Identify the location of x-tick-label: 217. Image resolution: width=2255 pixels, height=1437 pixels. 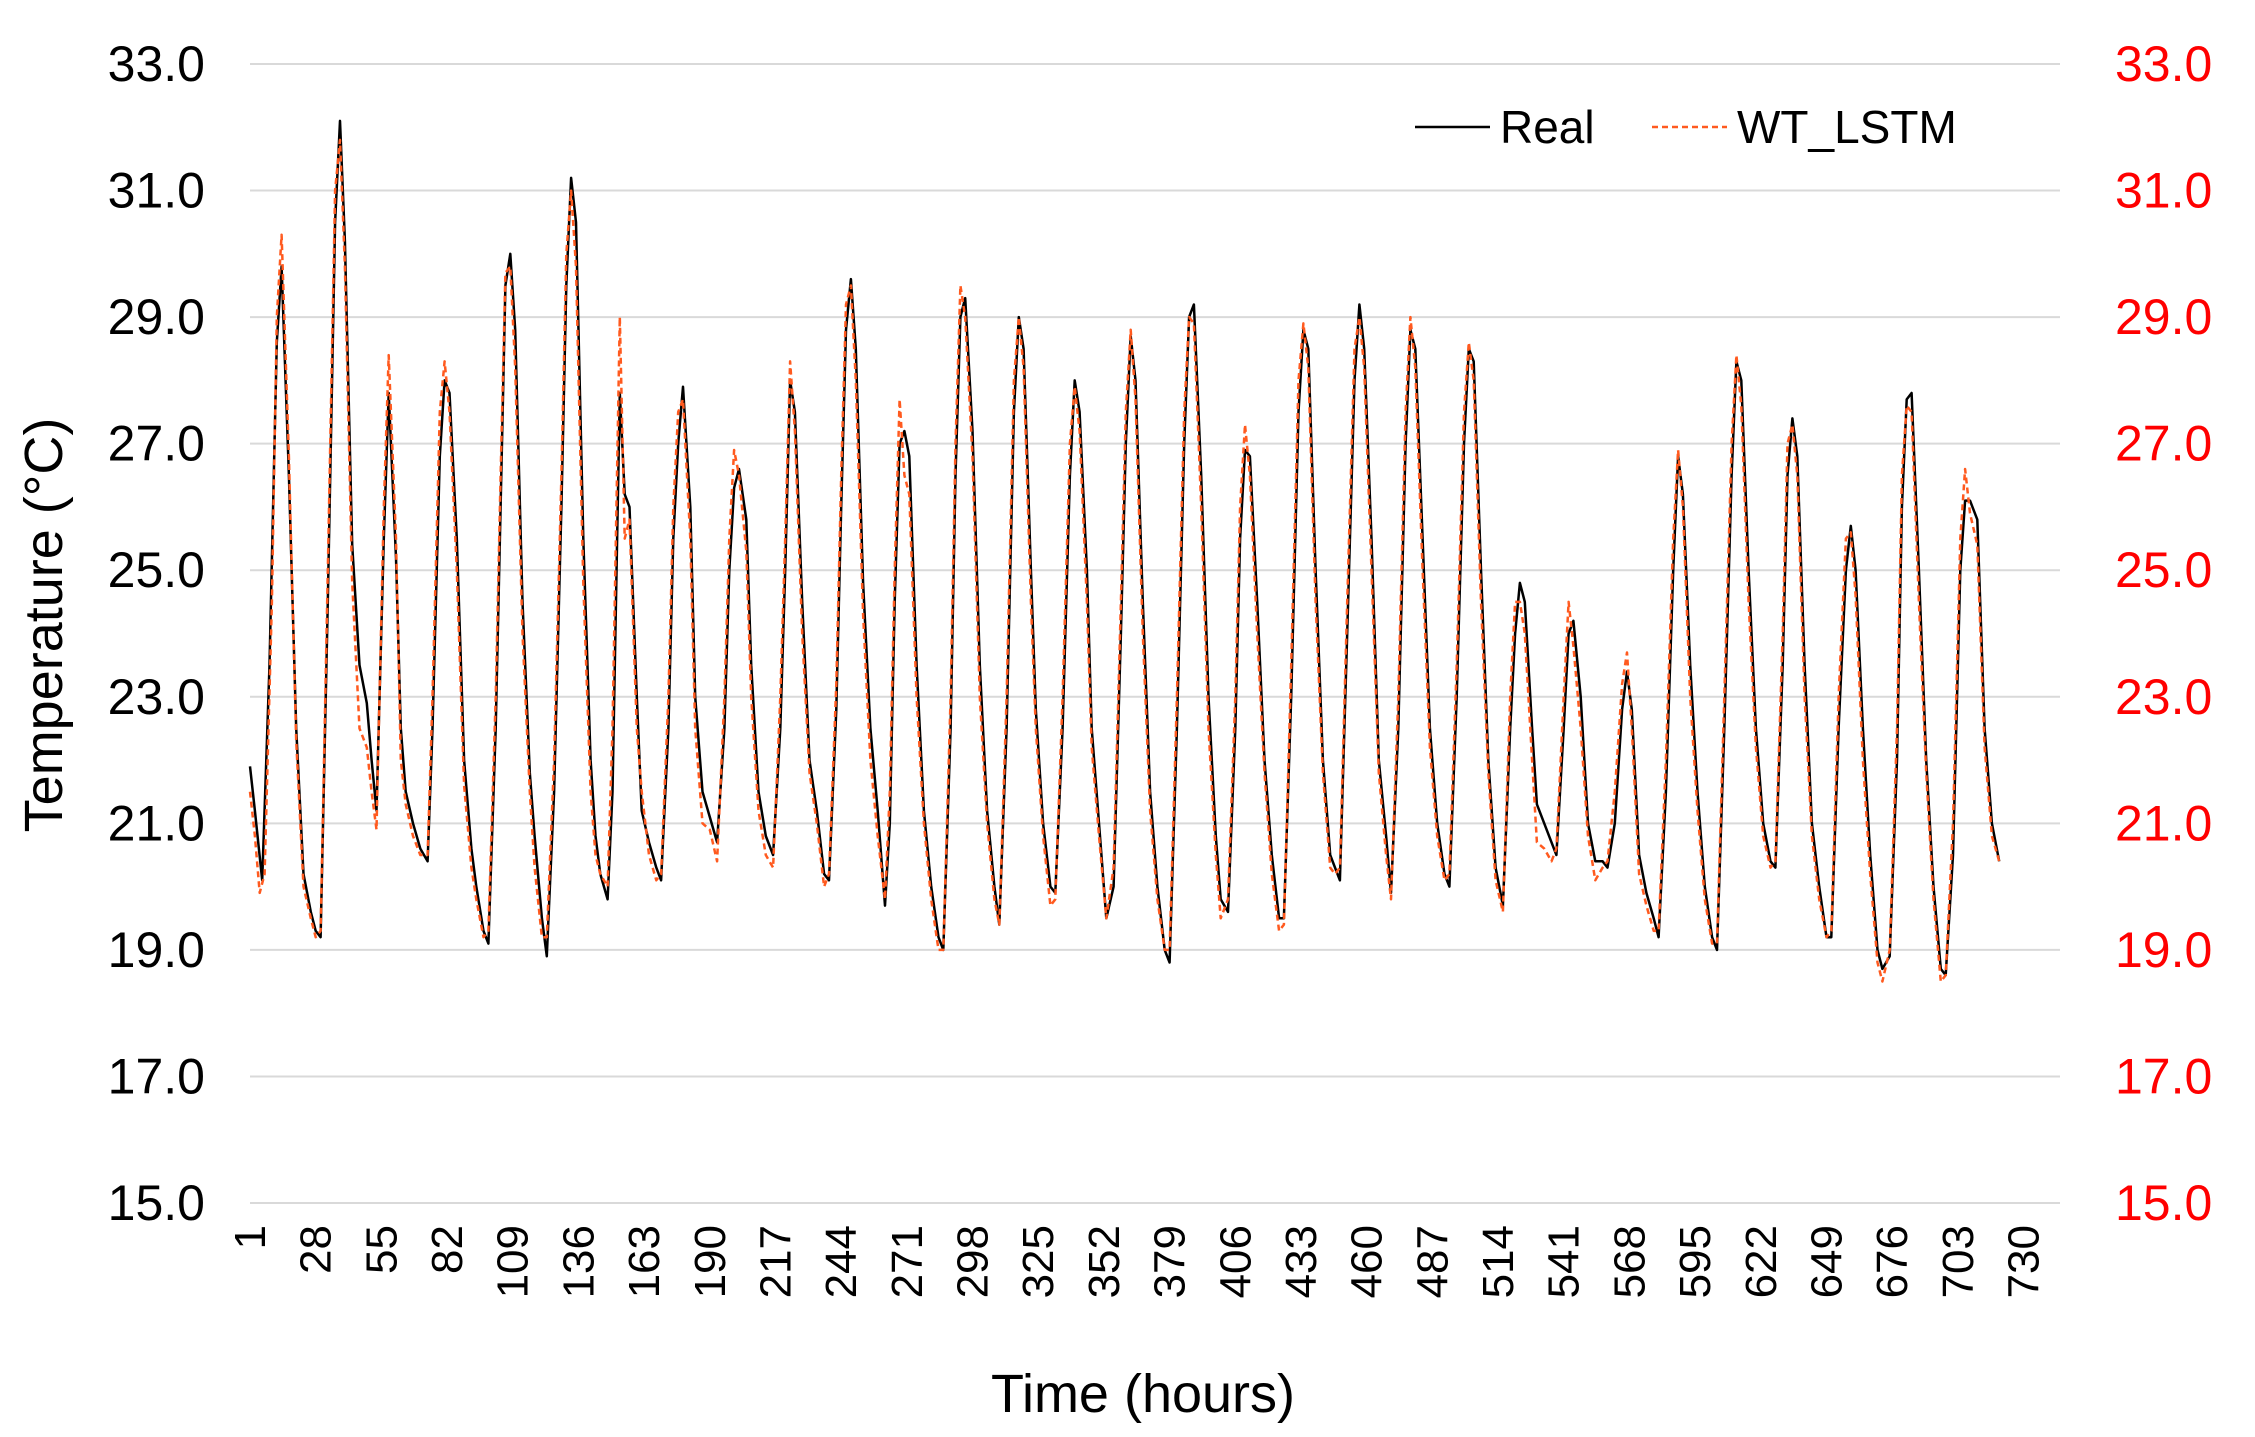
(775, 1261).